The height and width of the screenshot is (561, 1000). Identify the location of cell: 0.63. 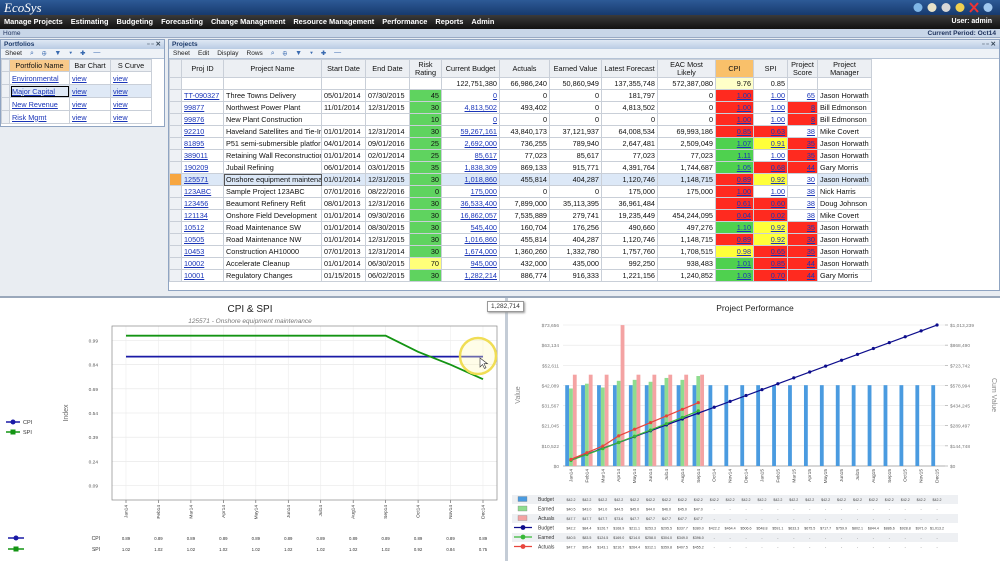
(770, 131).